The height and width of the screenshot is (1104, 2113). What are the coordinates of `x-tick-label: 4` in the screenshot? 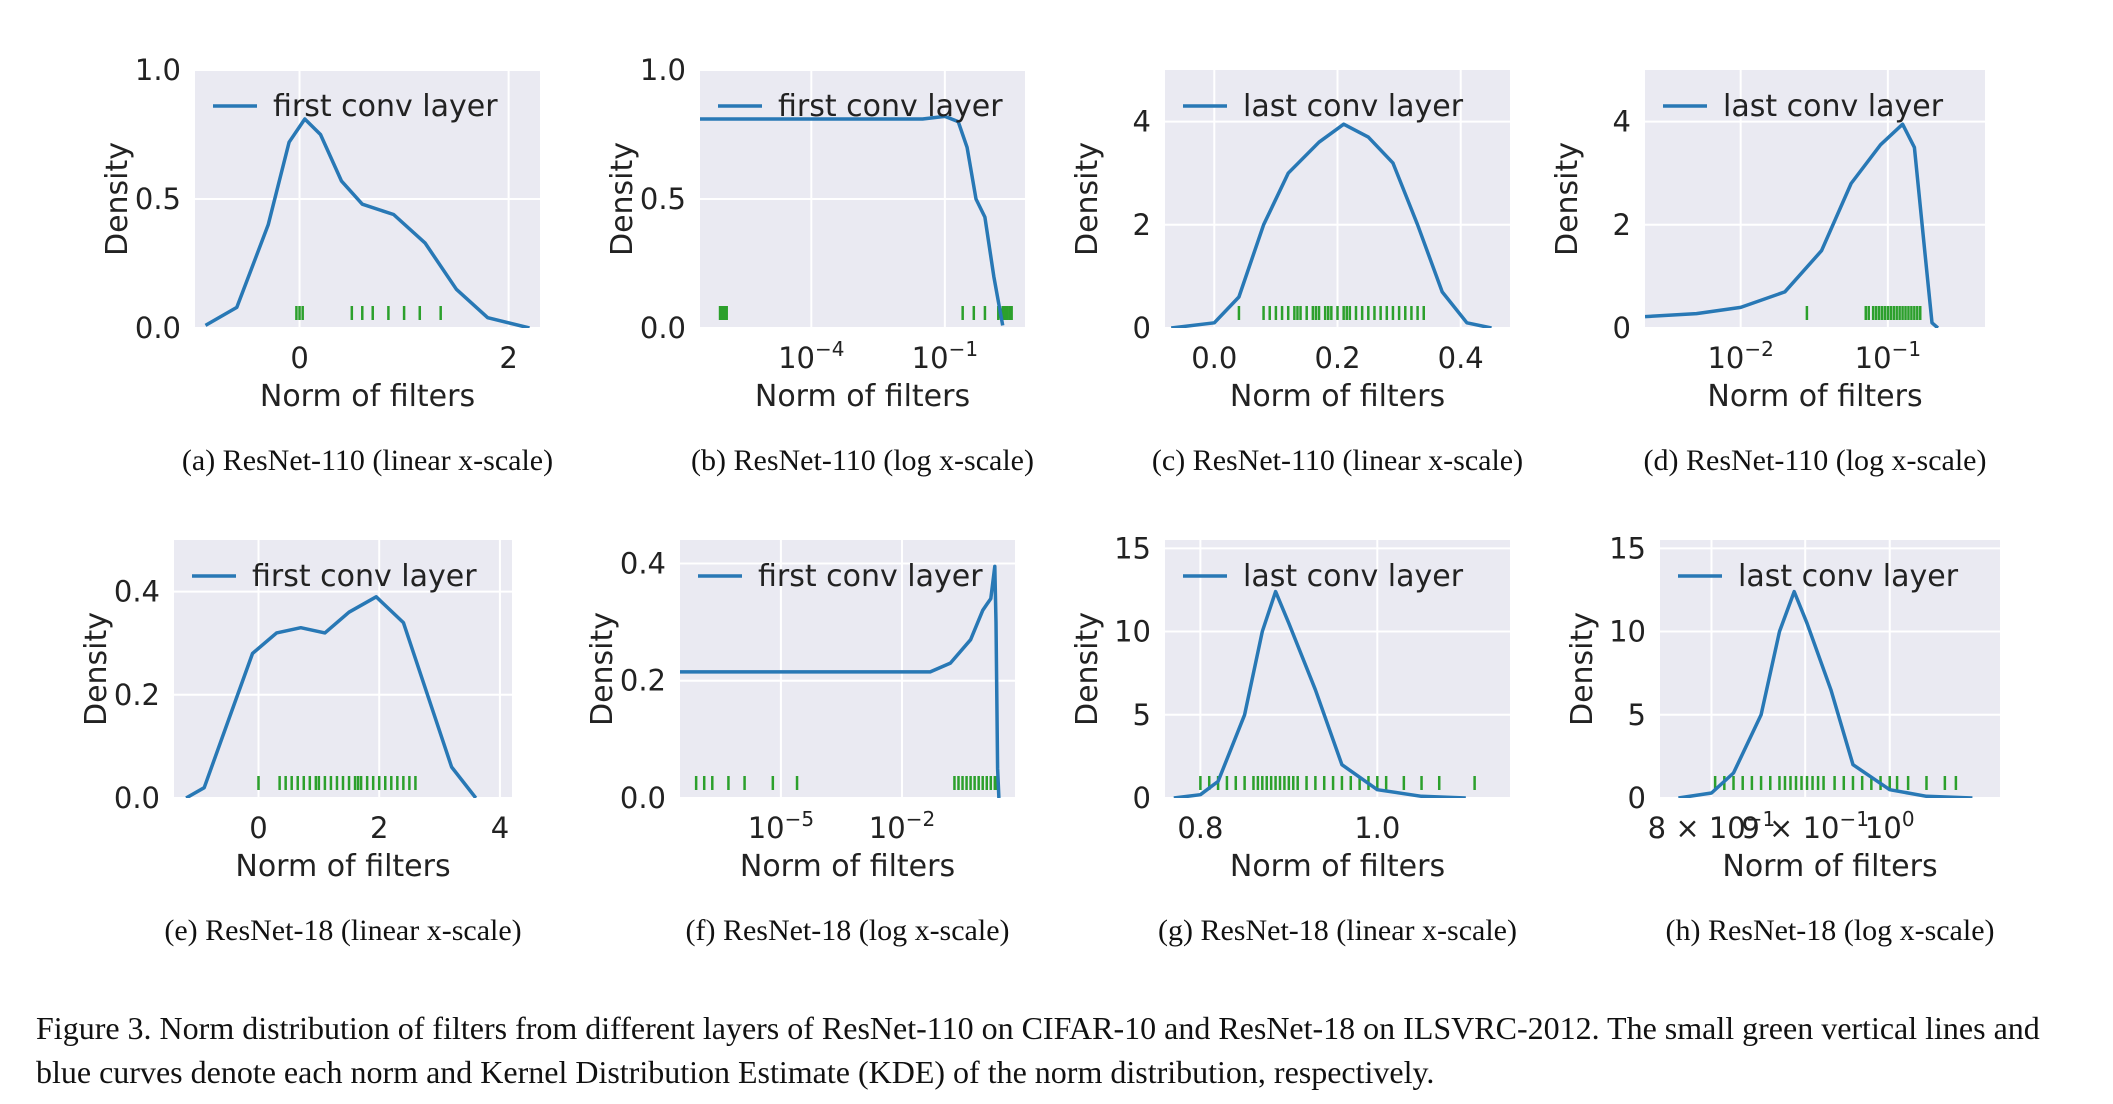 It's located at (500, 828).